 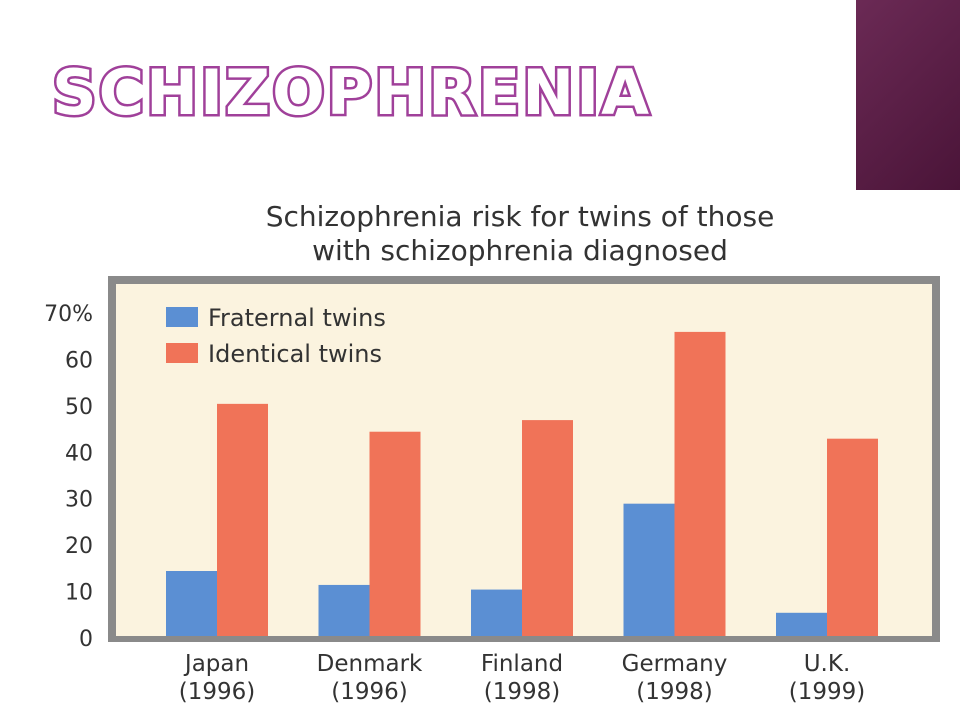 I want to click on y-tick-label: 60, so click(x=79, y=360).